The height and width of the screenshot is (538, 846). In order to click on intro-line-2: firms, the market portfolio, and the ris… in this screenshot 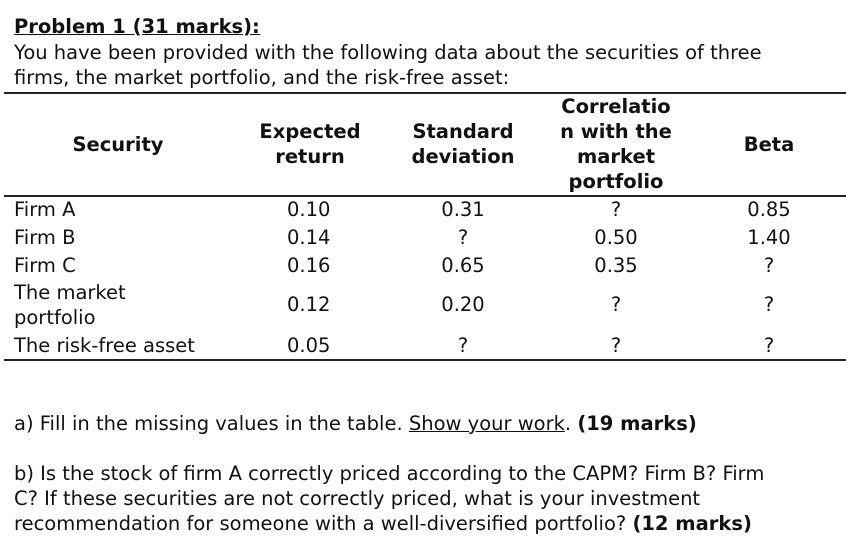, I will do `click(262, 77)`.